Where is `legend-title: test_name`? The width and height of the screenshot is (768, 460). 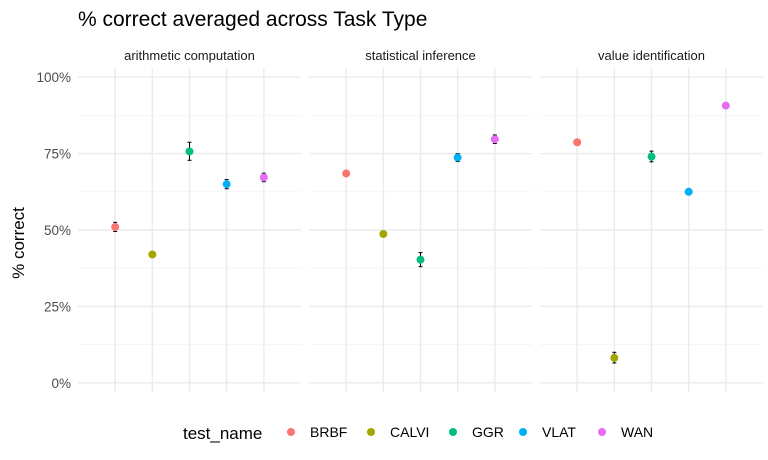 legend-title: test_name is located at coordinates (222, 433).